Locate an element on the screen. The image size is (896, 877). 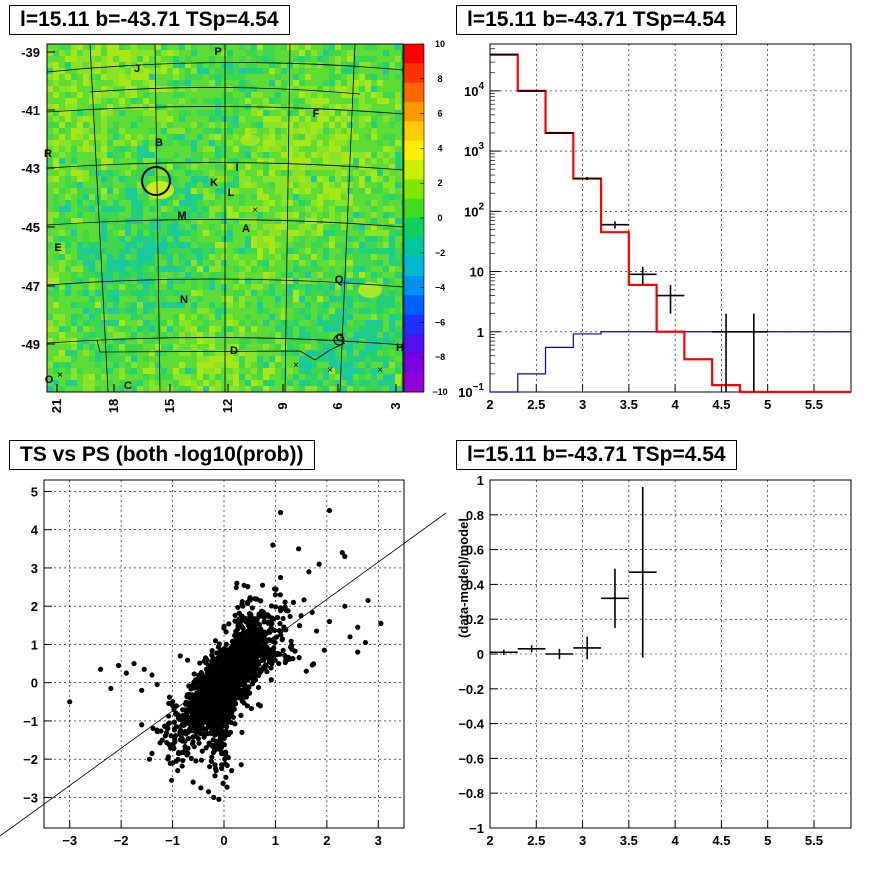
colorbar-segment is located at coordinates (414, 305).